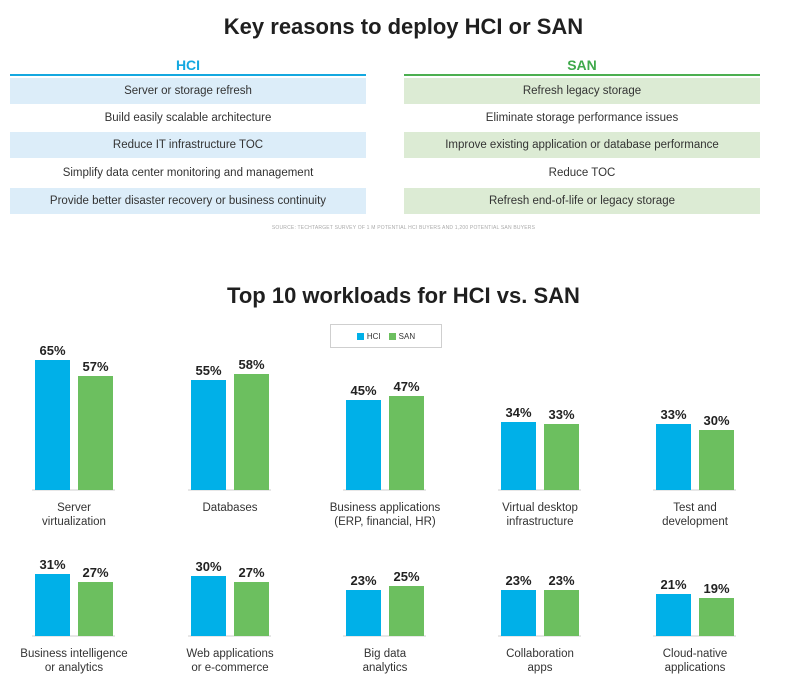 This screenshot has width=807, height=690. Describe the element at coordinates (251, 364) in the screenshot. I see `bar-value-label: 58%` at that location.